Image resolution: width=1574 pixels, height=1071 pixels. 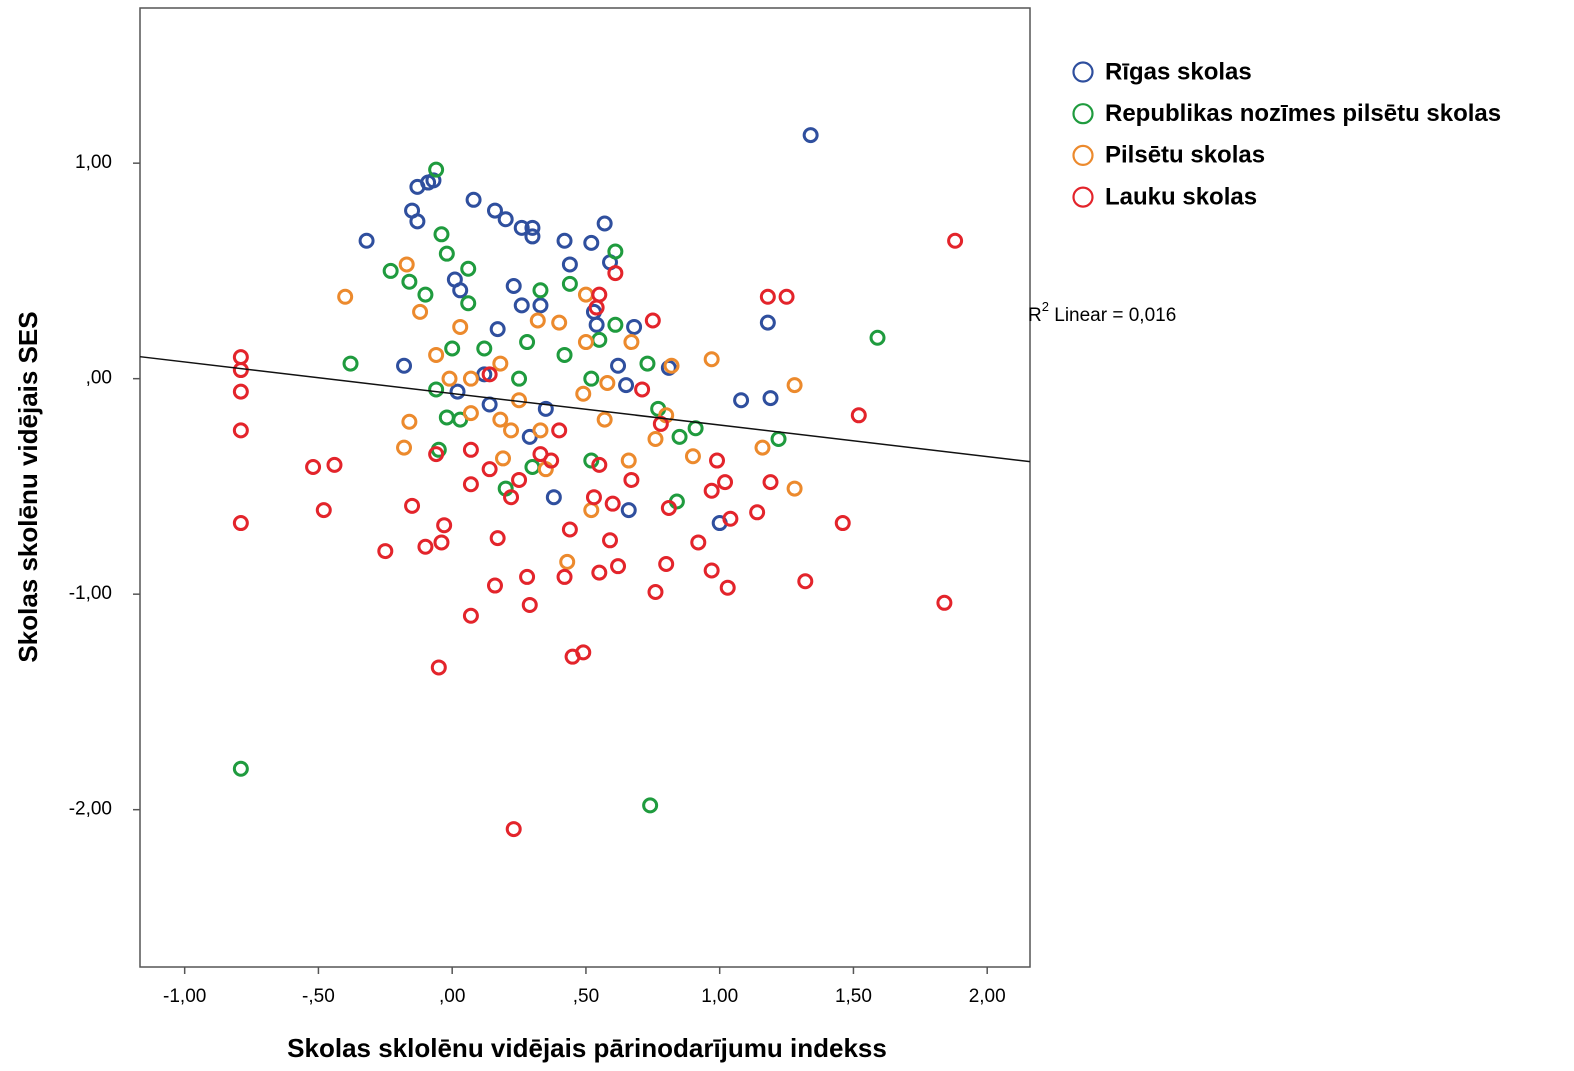 What do you see at coordinates (585, 409) in the screenshot?
I see `trend-line` at bounding box center [585, 409].